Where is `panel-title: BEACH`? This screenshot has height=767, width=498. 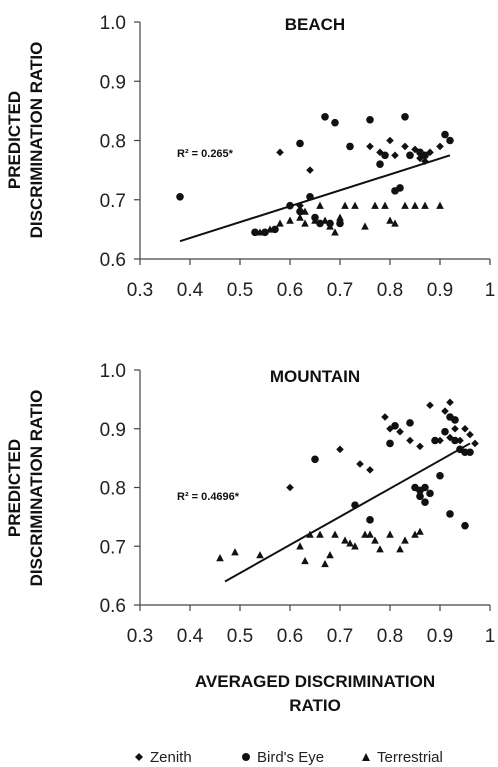
panel-title: BEACH is located at coordinates (315, 24).